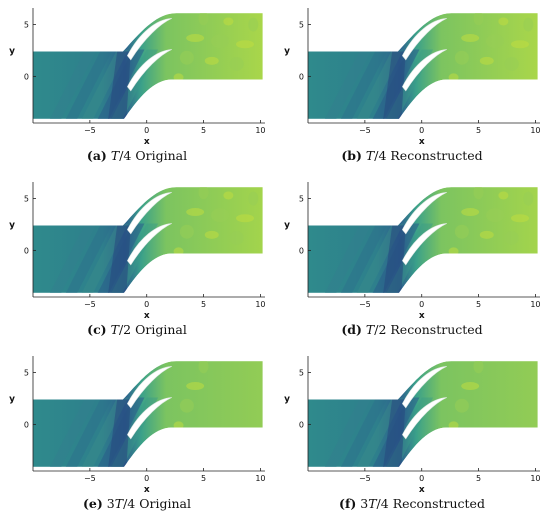  I want to click on caption-tag: (b), so click(351, 155).